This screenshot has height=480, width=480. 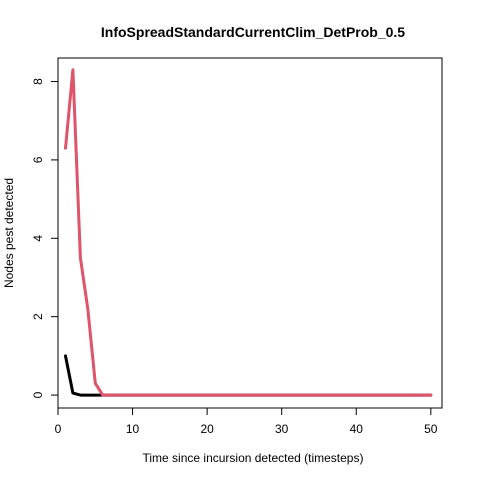 What do you see at coordinates (38, 81) in the screenshot?
I see `y-tick-label-4: 8` at bounding box center [38, 81].